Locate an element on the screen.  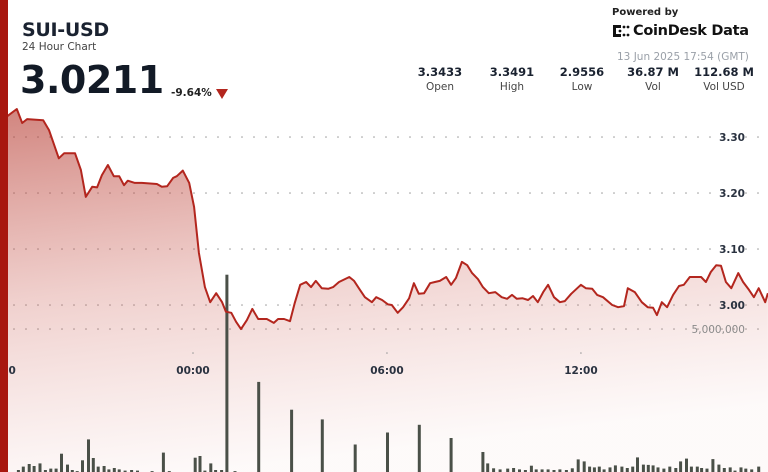
powered-by-label: Powered by is located at coordinates (645, 12).